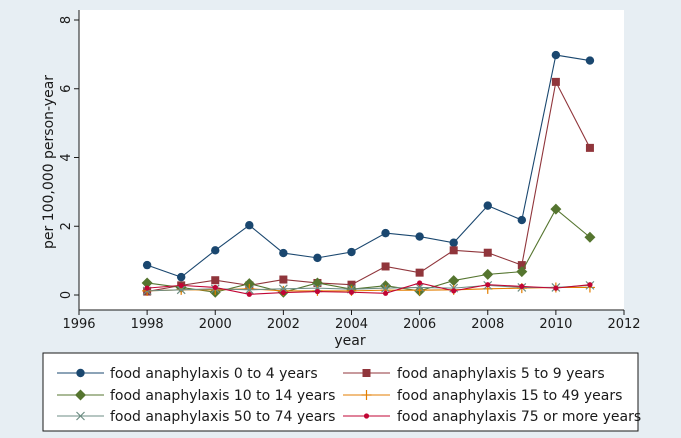 The height and width of the screenshot is (438, 681). Describe the element at coordinates (351, 324) in the screenshot. I see `x-tick-label: 2004` at that location.